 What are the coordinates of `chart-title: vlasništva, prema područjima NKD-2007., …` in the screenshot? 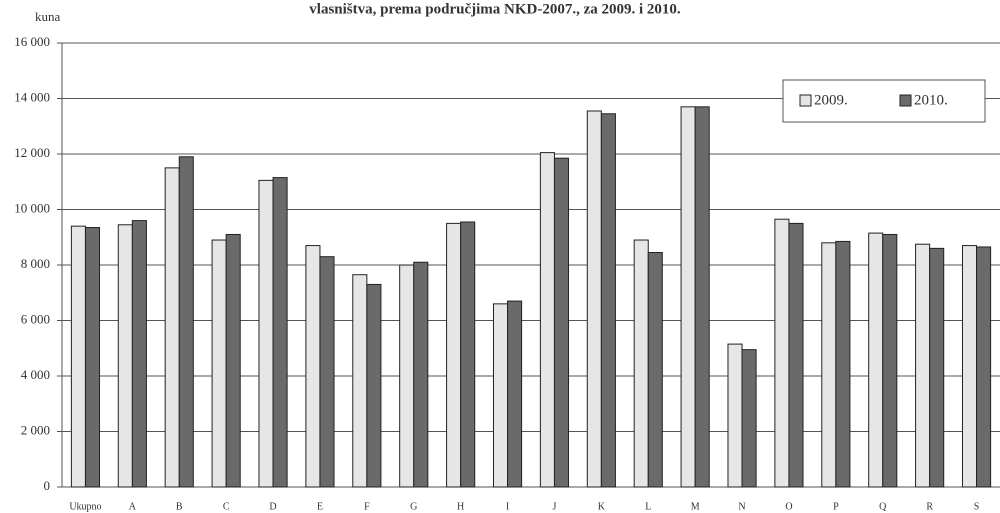 It's located at (495, 9).